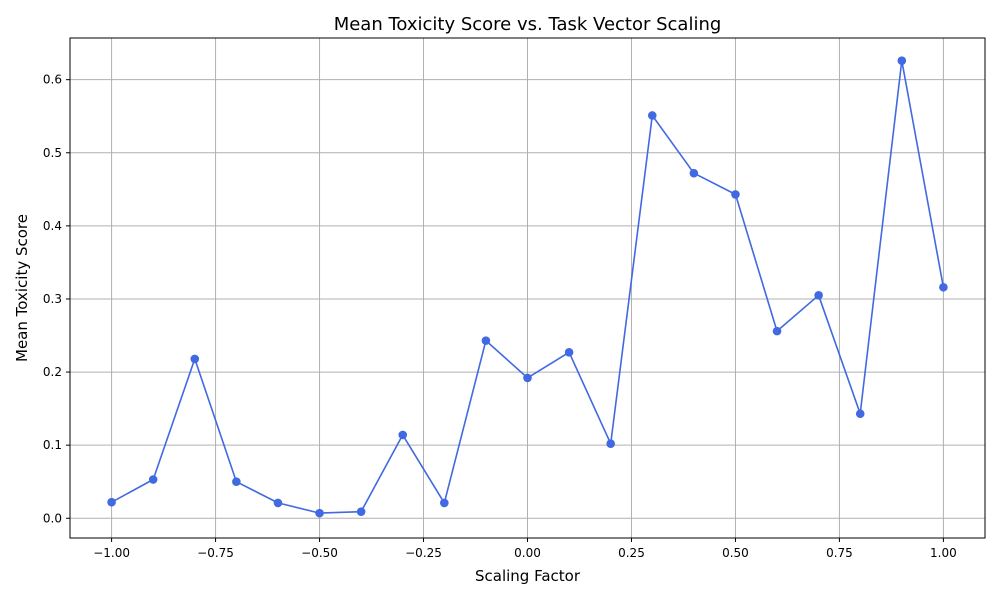  Describe the element at coordinates (52, 80) in the screenshot. I see `y-tick-label: 0.6` at that location.